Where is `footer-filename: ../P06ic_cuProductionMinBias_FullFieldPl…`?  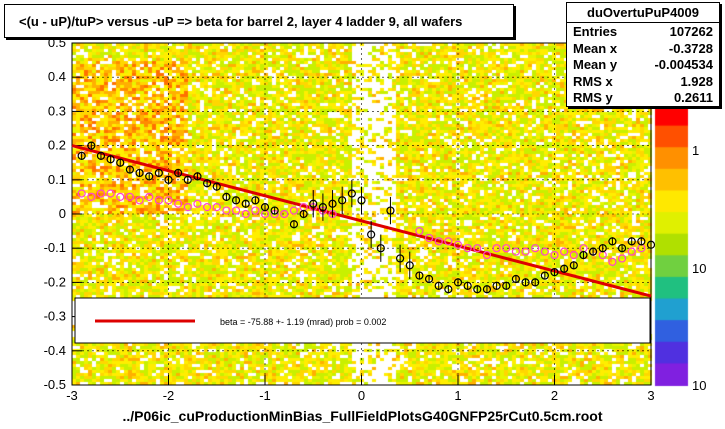 footer-filename: ../P06ic_cuProductionMinBias_FullFieldPl… is located at coordinates (362, 416).